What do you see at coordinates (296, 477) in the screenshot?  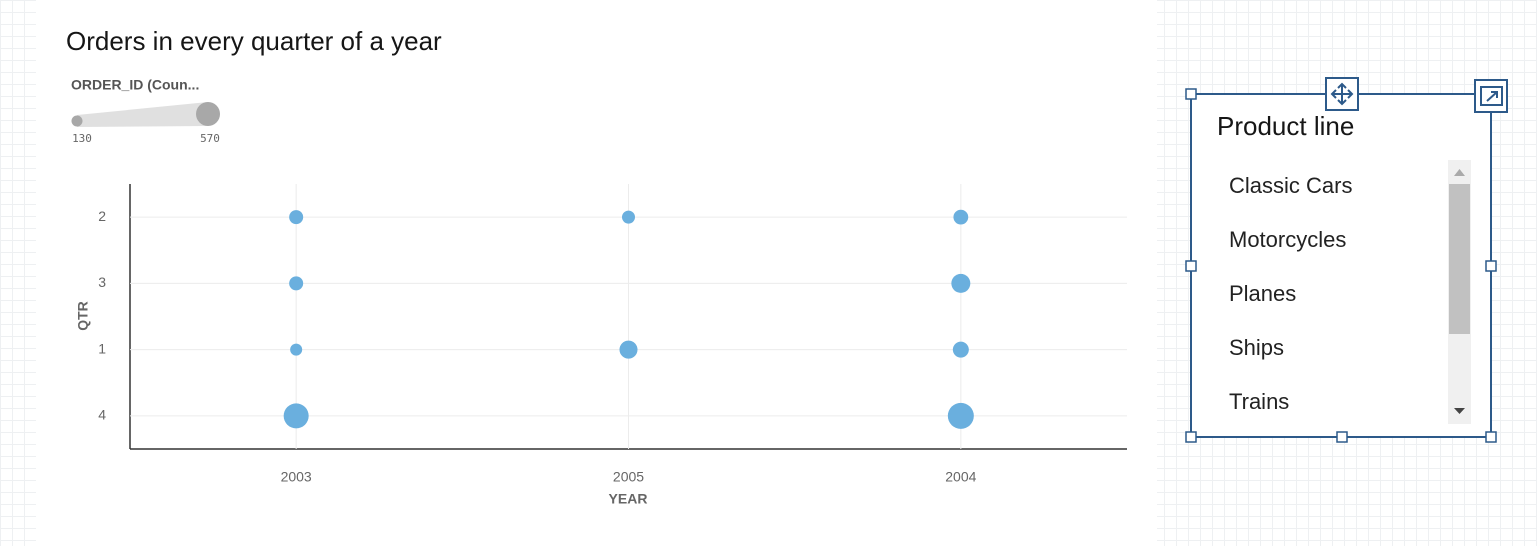 I see `x-tick-label: 2003` at bounding box center [296, 477].